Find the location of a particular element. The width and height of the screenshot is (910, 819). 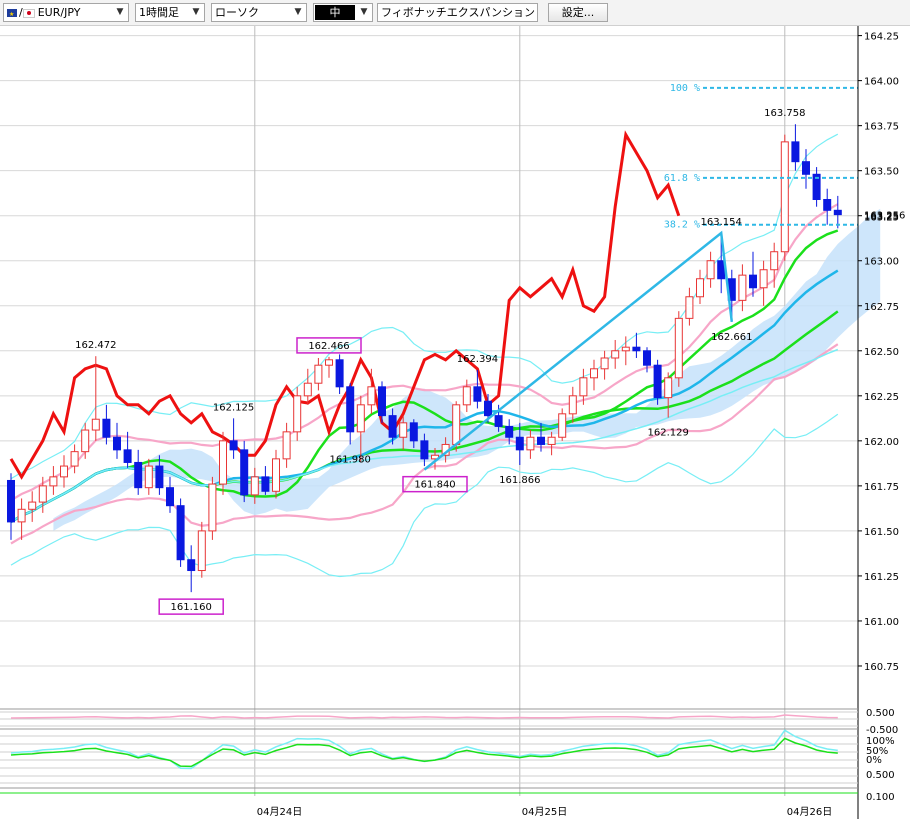

price-annotation: 161.840 is located at coordinates (434, 485).